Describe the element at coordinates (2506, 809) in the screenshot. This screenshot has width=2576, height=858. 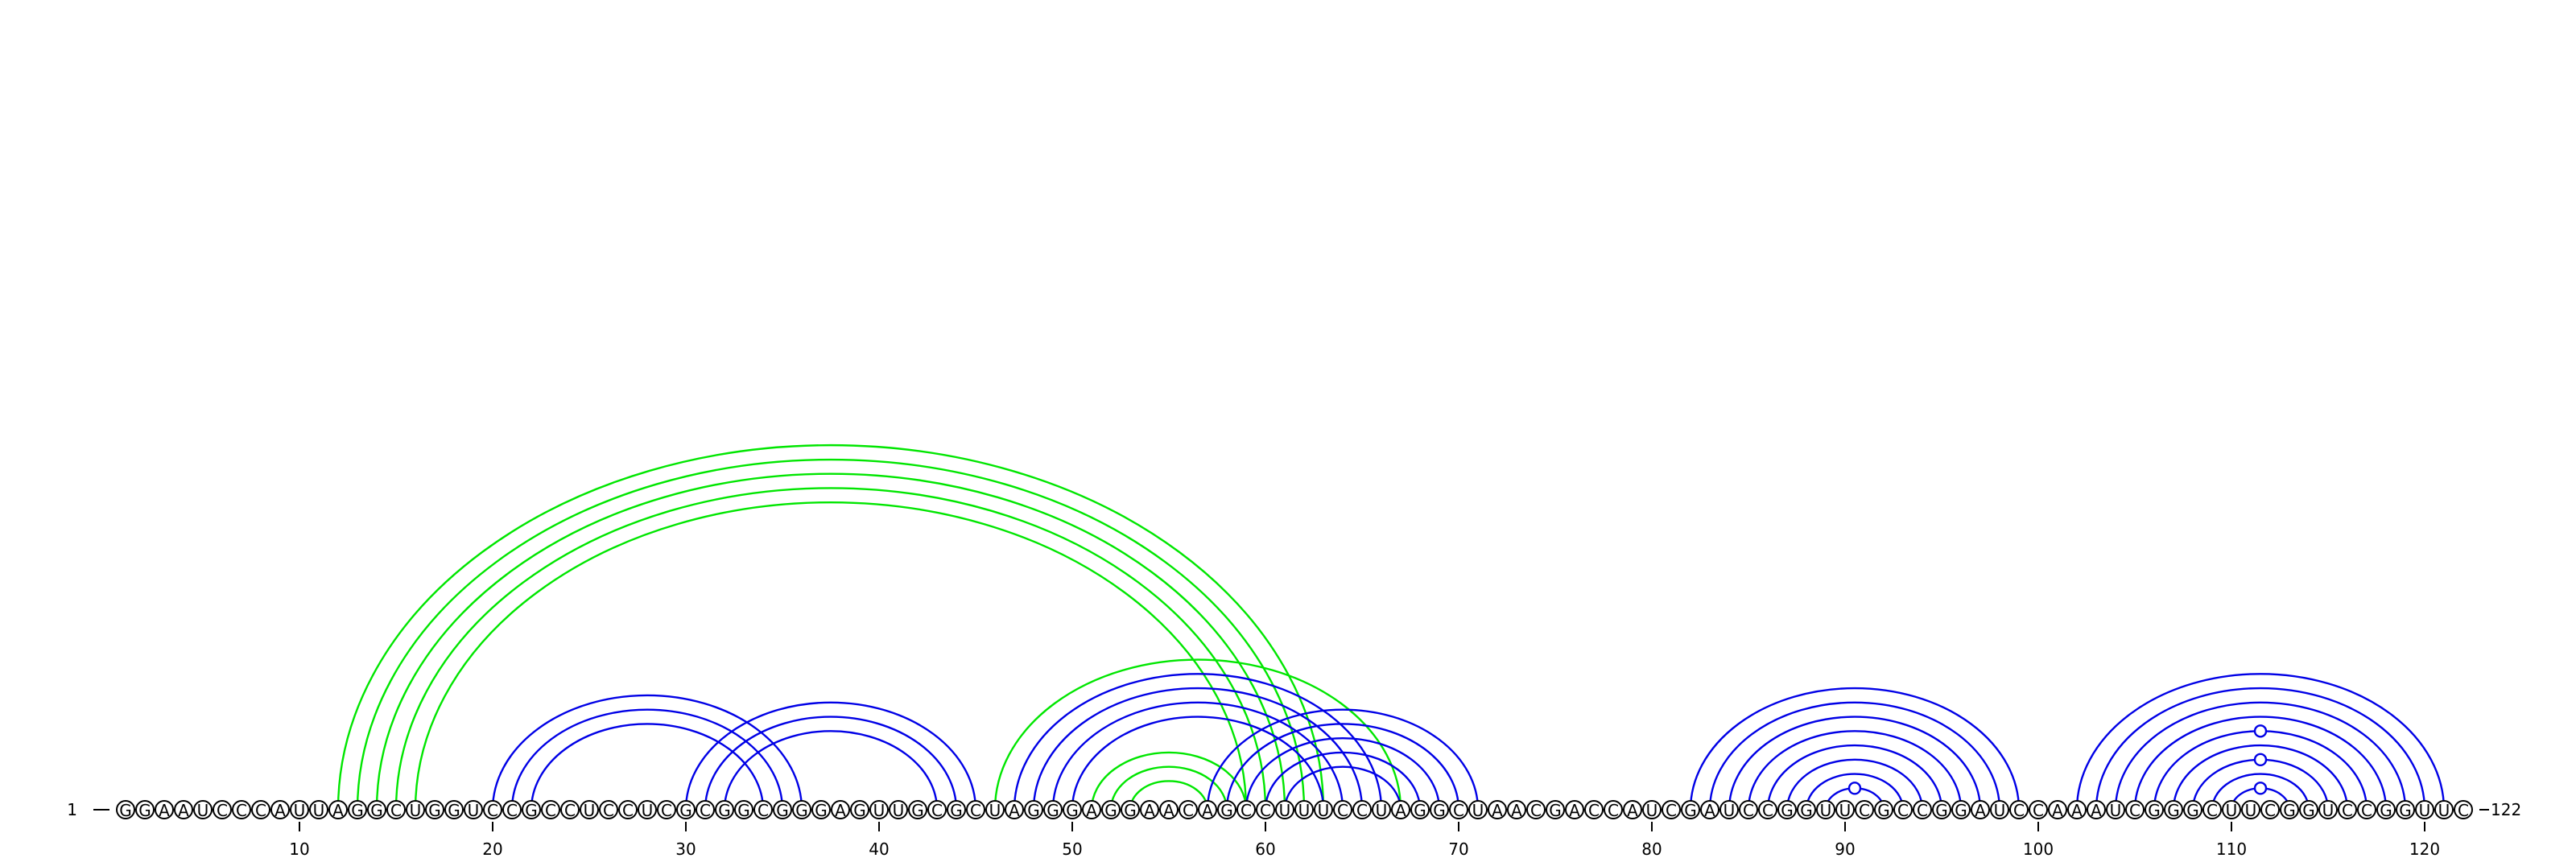
I see `sequence-end-label: 122` at that location.